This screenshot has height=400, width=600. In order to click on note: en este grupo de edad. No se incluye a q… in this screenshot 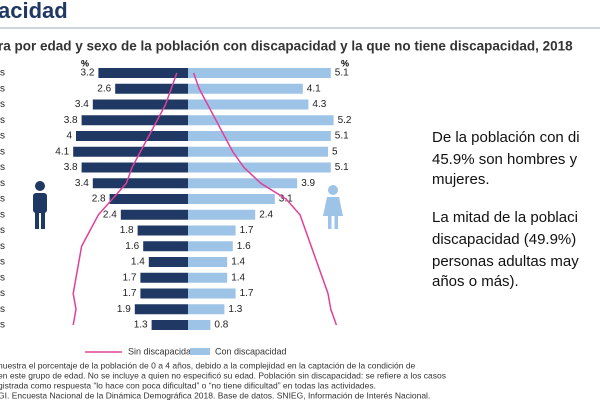, I will do `click(223, 375)`.